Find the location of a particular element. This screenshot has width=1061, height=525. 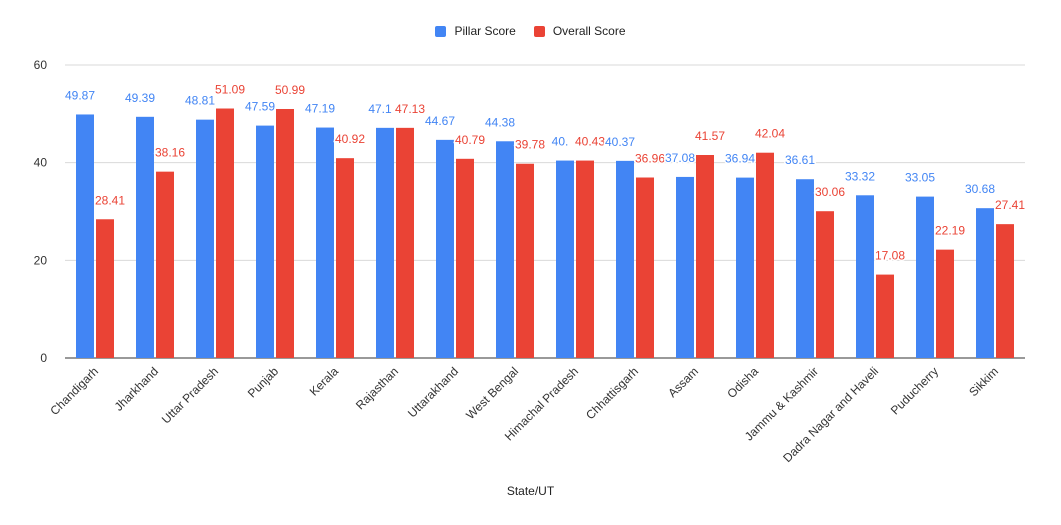

data-label-pillar-score: 44.67 is located at coordinates (440, 121).